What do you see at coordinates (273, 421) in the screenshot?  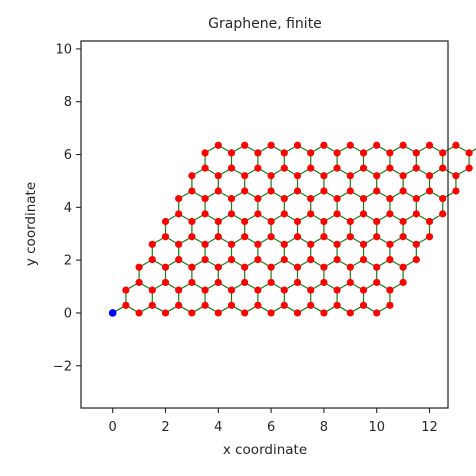 I see `x-axis: 0 2 4 6 8 10 12` at bounding box center [273, 421].